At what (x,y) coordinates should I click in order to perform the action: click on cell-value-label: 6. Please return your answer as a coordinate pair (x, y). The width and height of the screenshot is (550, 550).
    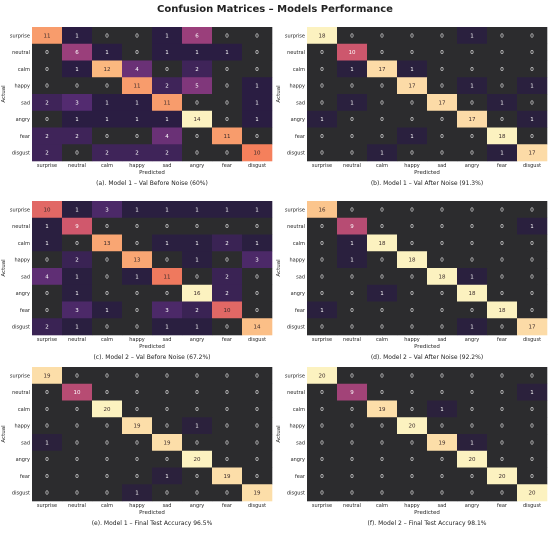
    Looking at the image, I should click on (77, 53).